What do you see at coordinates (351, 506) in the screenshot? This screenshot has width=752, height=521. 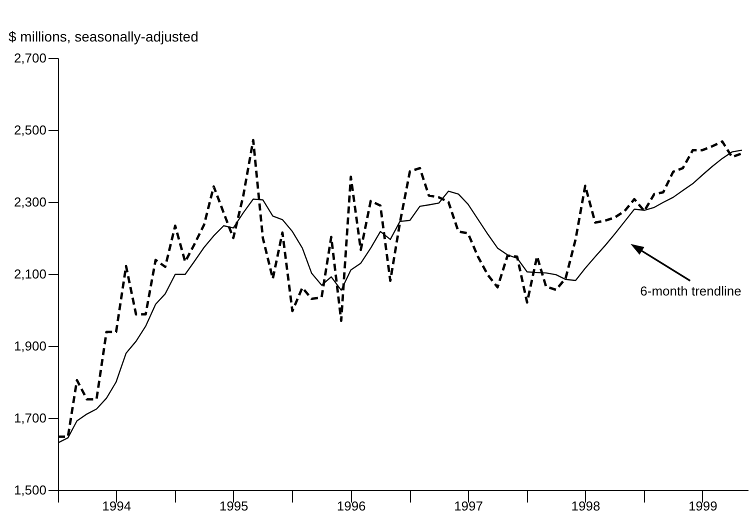 I see `x-tick-label: 1996` at bounding box center [351, 506].